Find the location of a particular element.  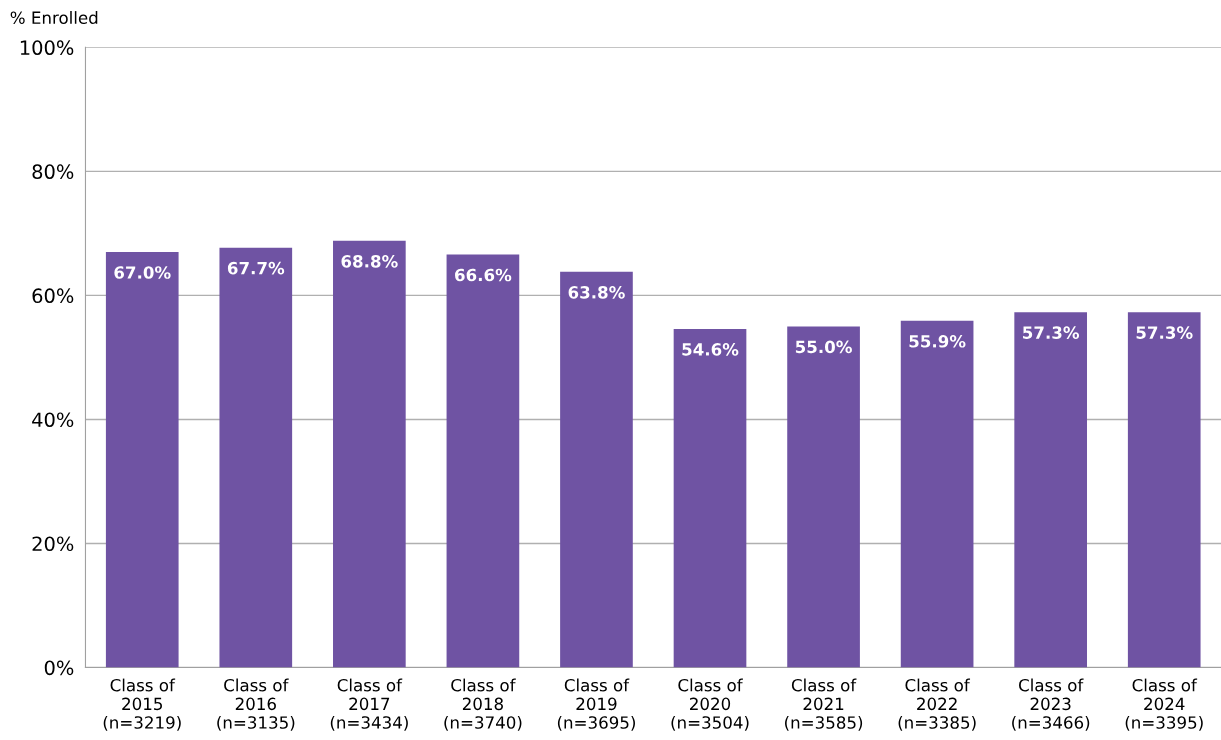

data-label: 68.8% is located at coordinates (369, 261).